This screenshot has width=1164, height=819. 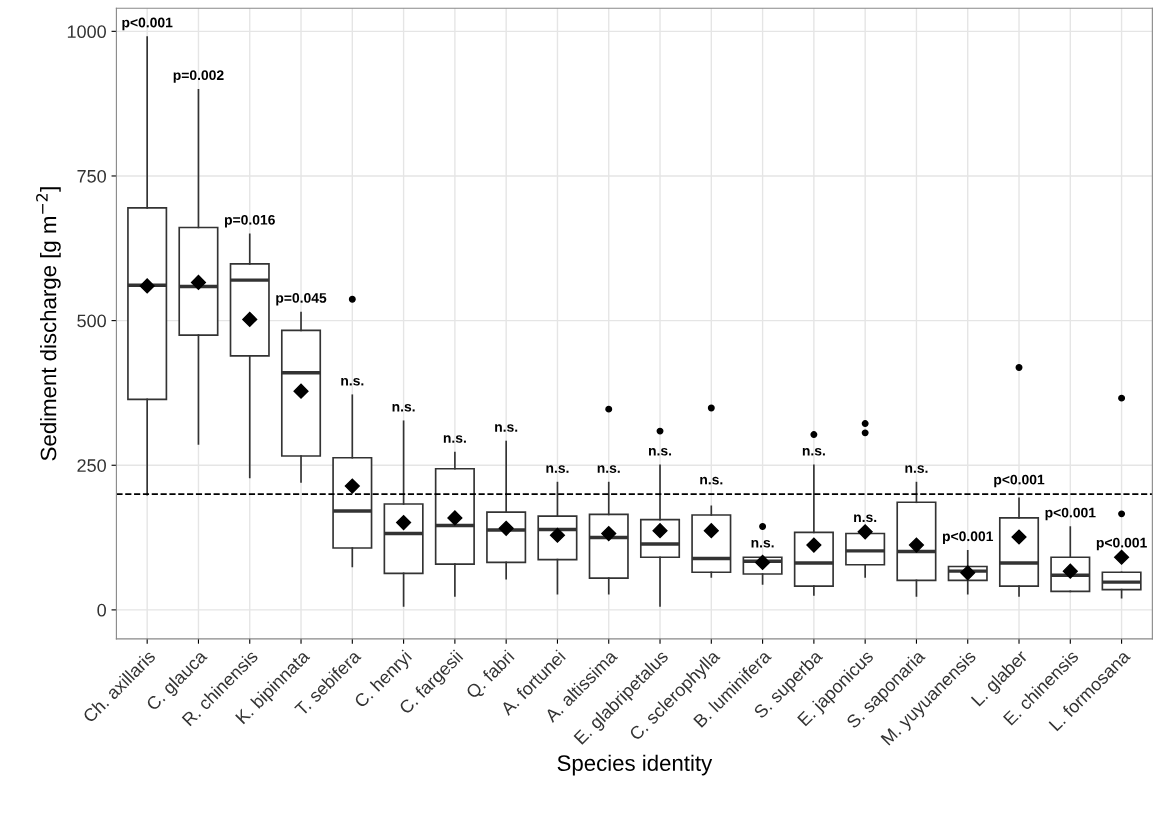 I want to click on annotation: p=0.045, so click(x=301, y=299).